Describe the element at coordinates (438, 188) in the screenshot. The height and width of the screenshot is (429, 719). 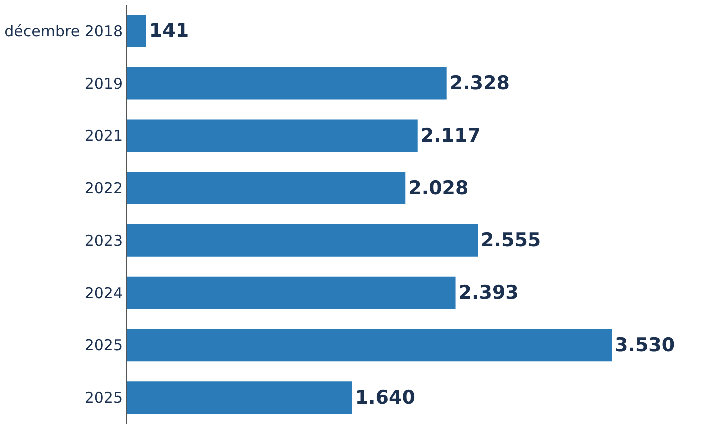
I see `data-label: 2.028` at that location.